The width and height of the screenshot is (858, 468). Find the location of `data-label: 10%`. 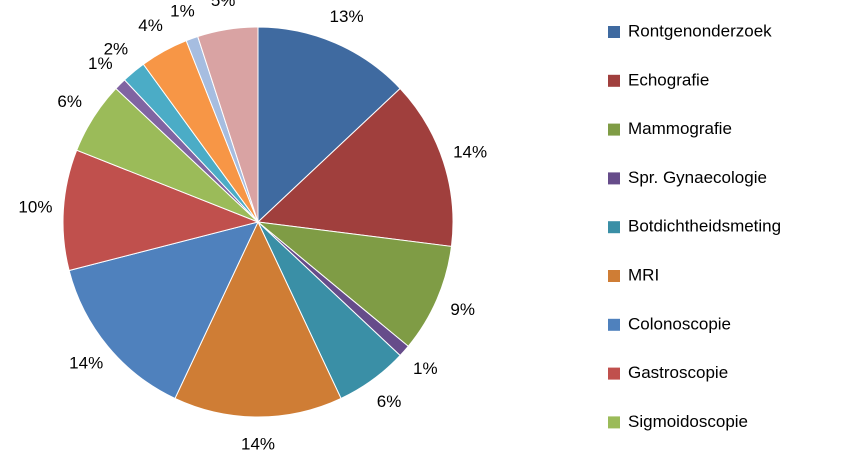

data-label: 10% is located at coordinates (35, 206).